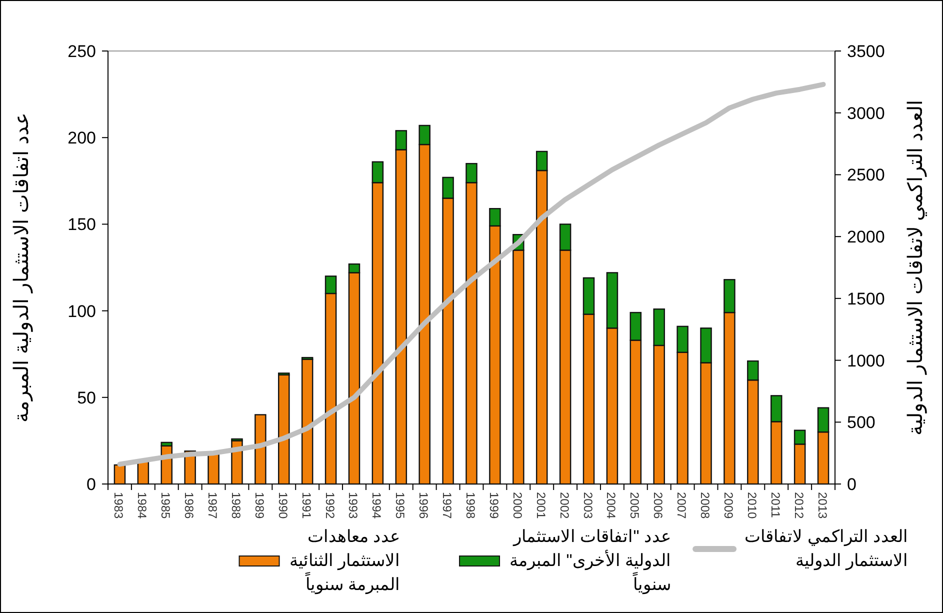 The height and width of the screenshot is (613, 943). I want to click on x-tick-label: 2013, so click(822, 506).